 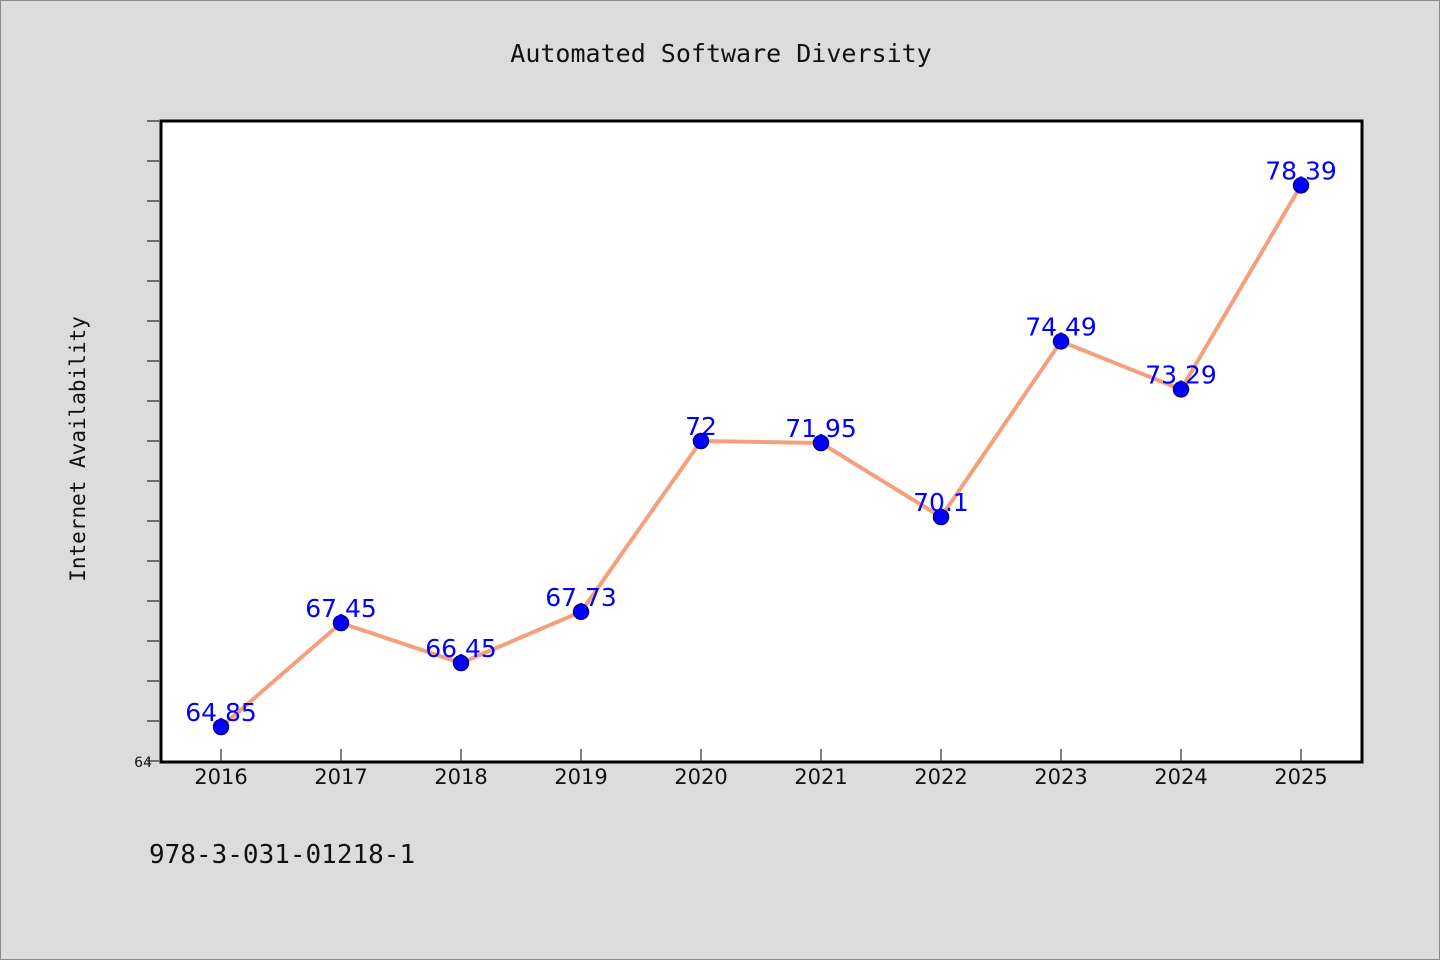 I want to click on x-axis-ticks, so click(x=761, y=755).